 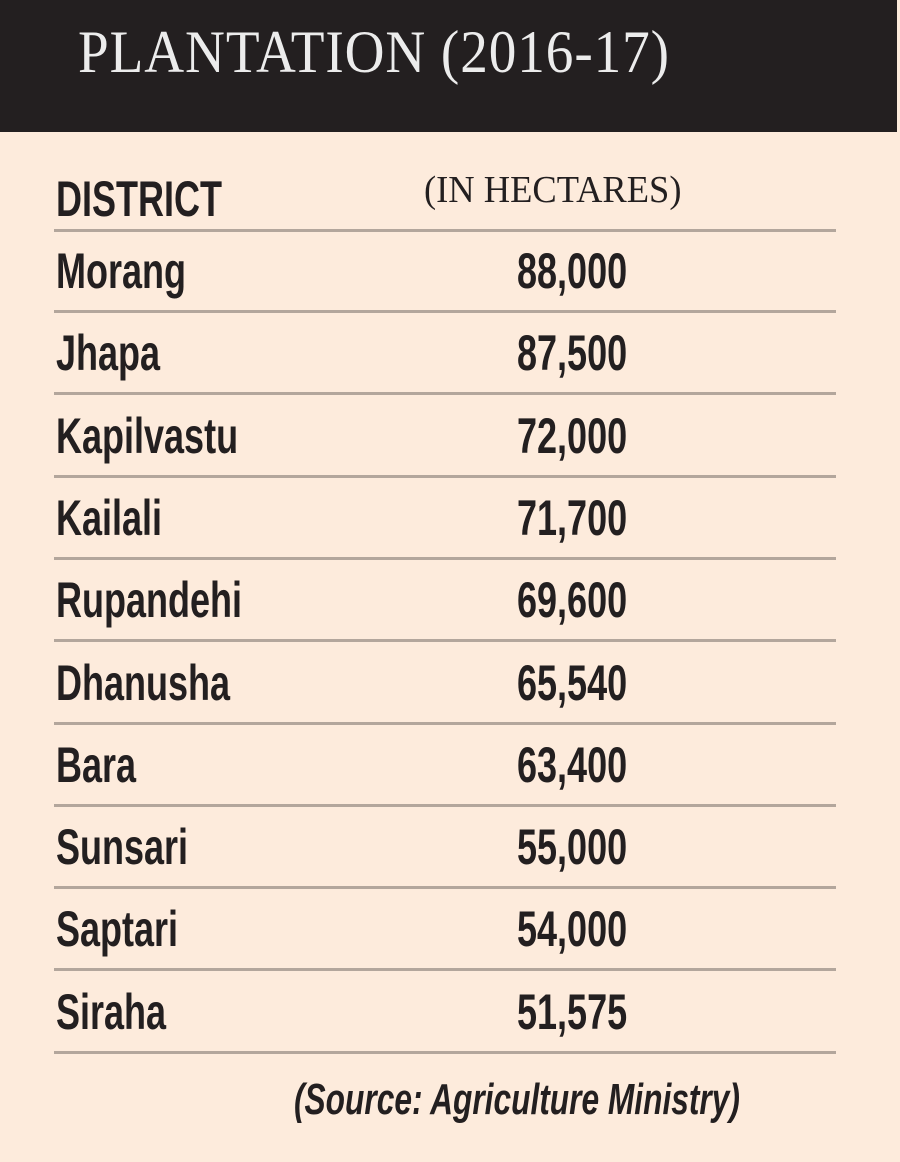 I want to click on district-name: Dhanusha, so click(x=143, y=682).